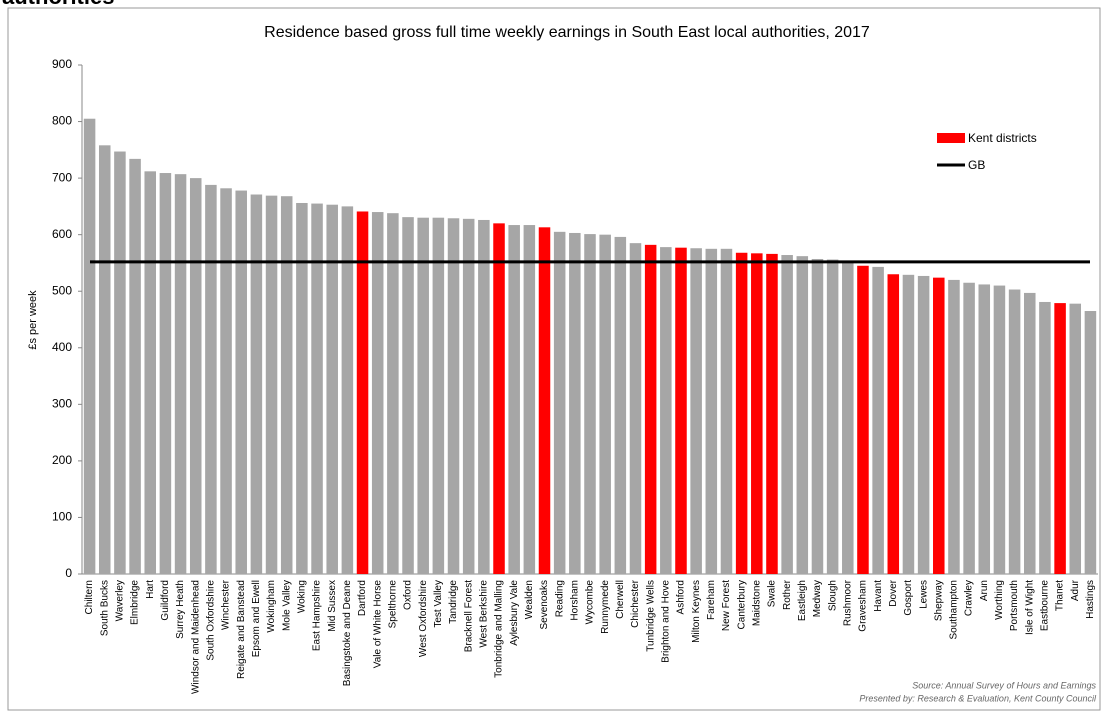 The width and height of the screenshot is (1108, 720). What do you see at coordinates (1002, 138) in the screenshot?
I see `legend-label: Kent districts` at bounding box center [1002, 138].